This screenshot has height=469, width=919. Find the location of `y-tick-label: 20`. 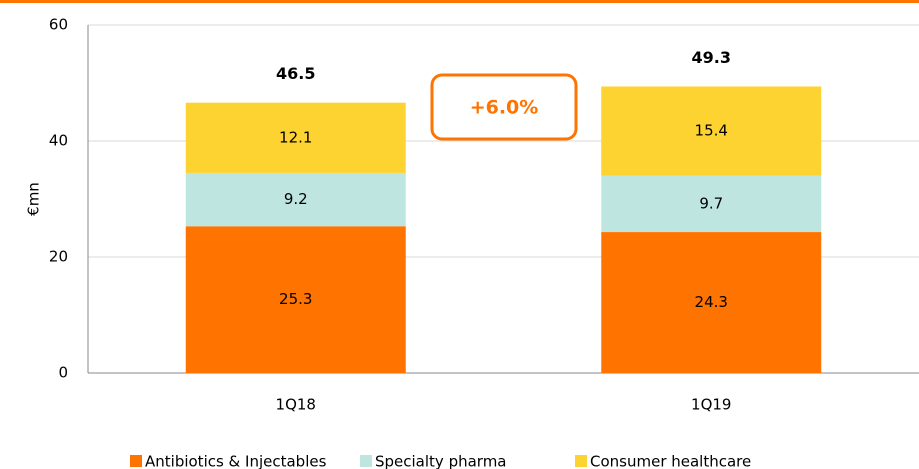

y-tick-label: 20 is located at coordinates (58, 257).